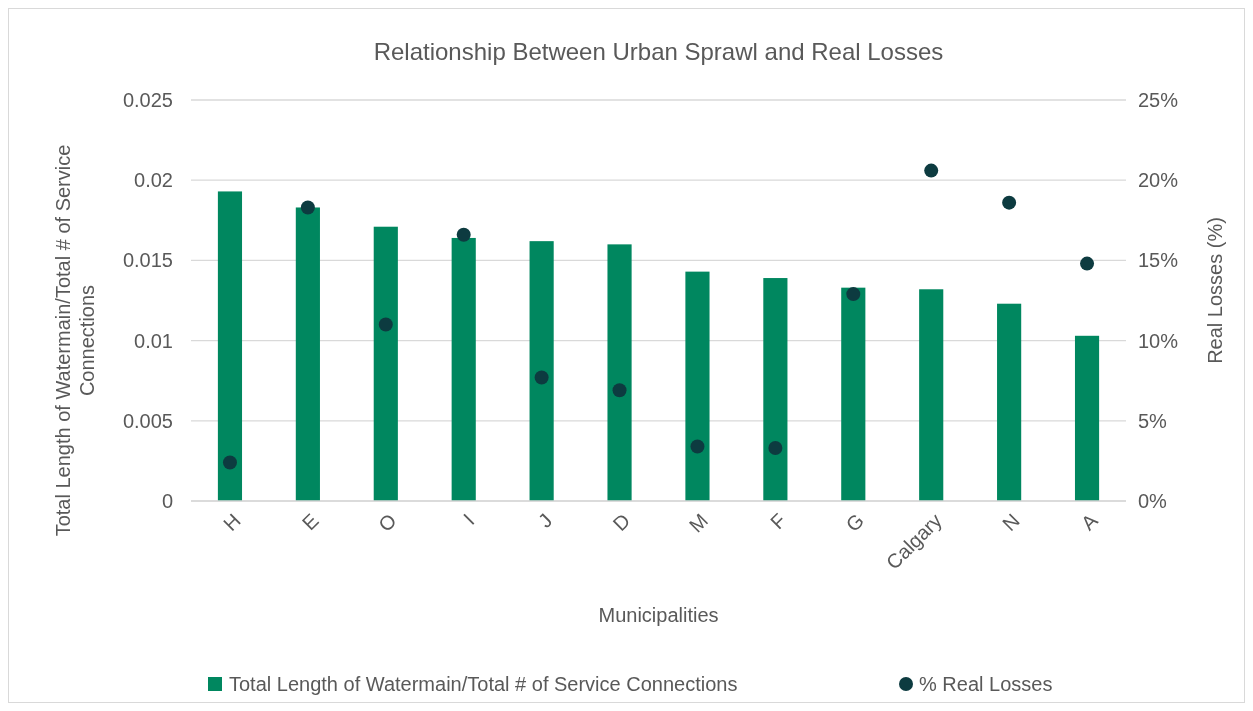 Image resolution: width=1253 pixels, height=711 pixels. What do you see at coordinates (855, 522) in the screenshot?
I see `x-tick-label: G` at bounding box center [855, 522].